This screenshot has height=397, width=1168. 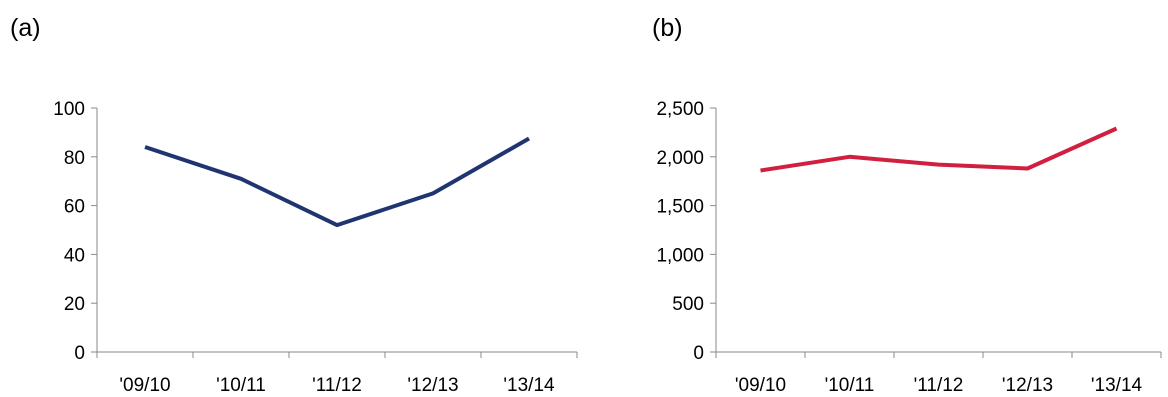 I want to click on panel-label-a: (a), so click(x=25, y=28).